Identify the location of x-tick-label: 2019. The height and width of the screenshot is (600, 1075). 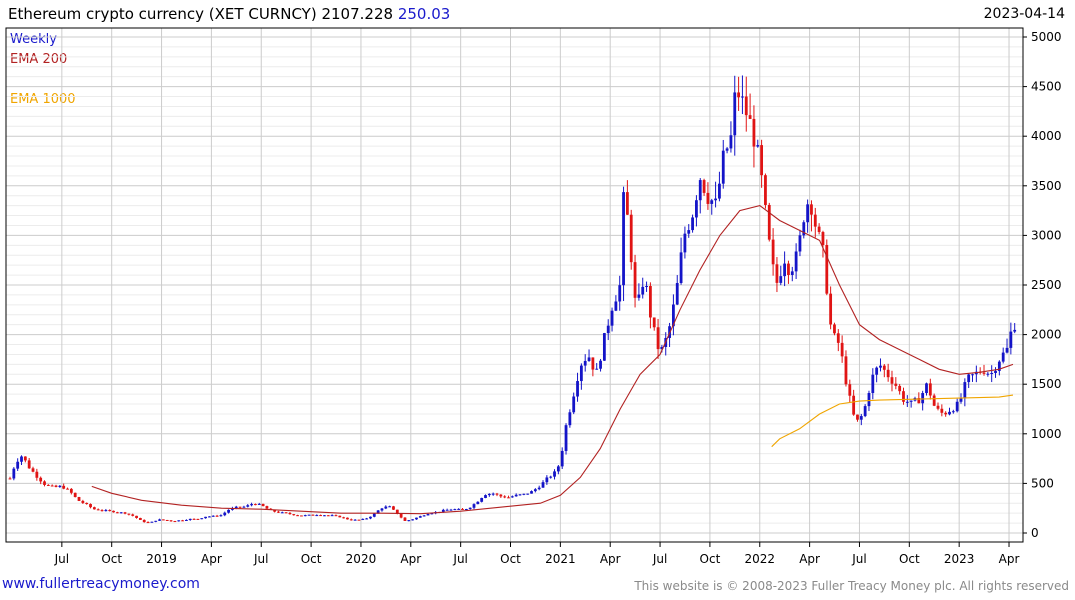
(161, 559).